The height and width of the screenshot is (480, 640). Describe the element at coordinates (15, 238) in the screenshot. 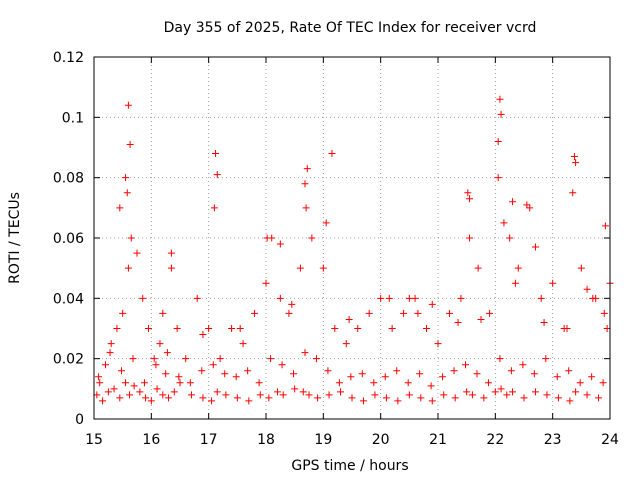

I see `y-axis-label: ROTI / TECUs` at that location.